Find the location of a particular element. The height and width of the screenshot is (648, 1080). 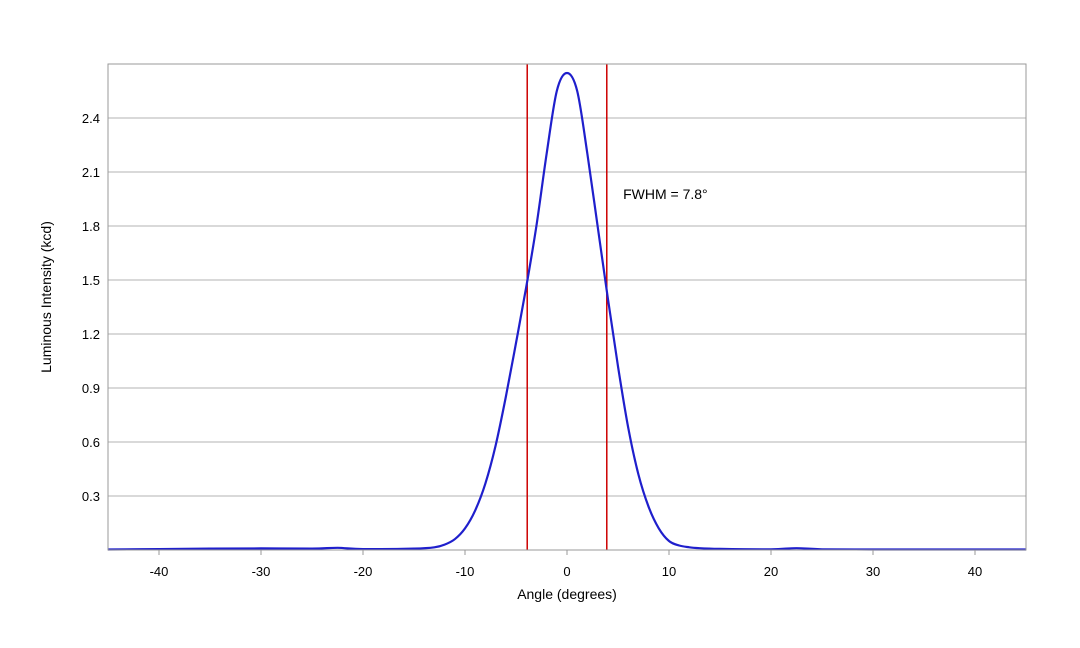

x-tick-label: -20 is located at coordinates (363, 571).